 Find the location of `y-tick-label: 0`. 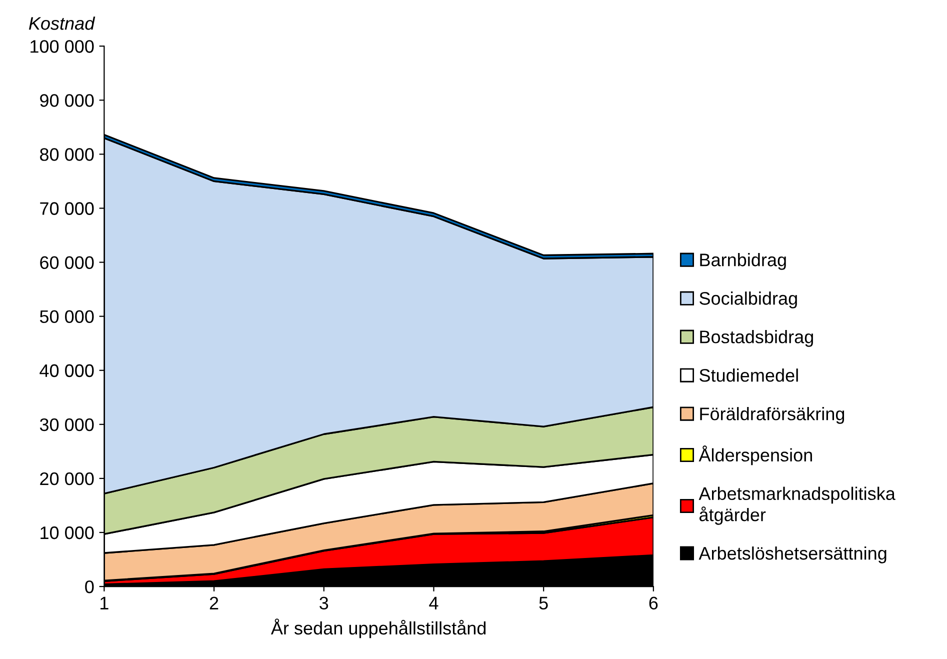

y-tick-label: 0 is located at coordinates (89, 587).